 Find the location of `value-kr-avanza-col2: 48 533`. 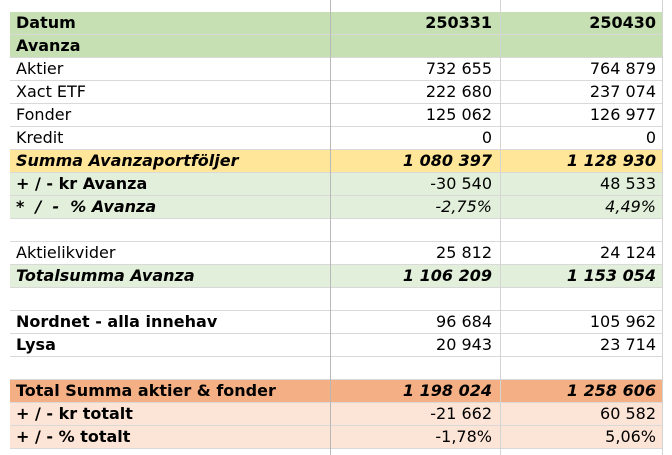

value-kr-avanza-col2: 48 533 is located at coordinates (628, 183).